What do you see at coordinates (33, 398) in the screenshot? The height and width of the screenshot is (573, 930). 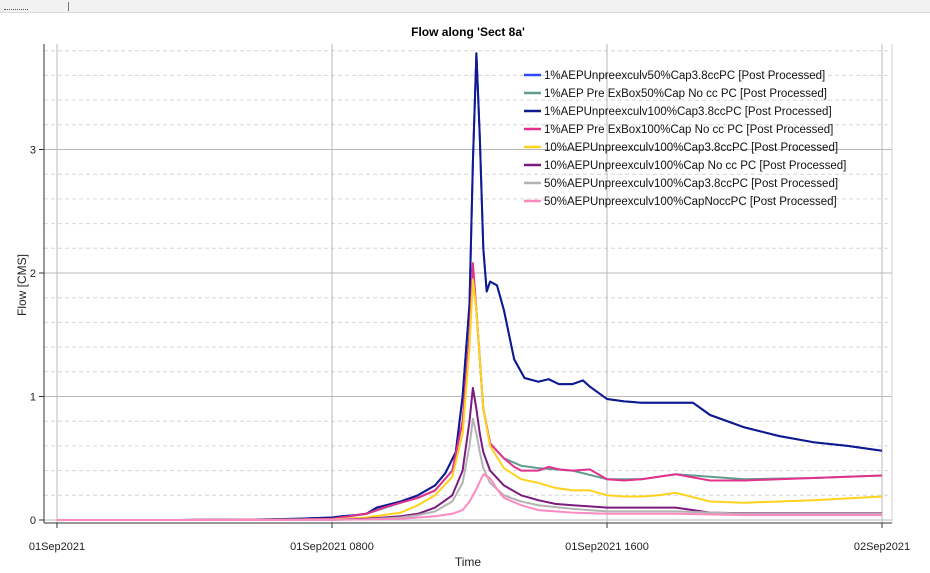 I see `y-tick-label: 1` at bounding box center [33, 398].